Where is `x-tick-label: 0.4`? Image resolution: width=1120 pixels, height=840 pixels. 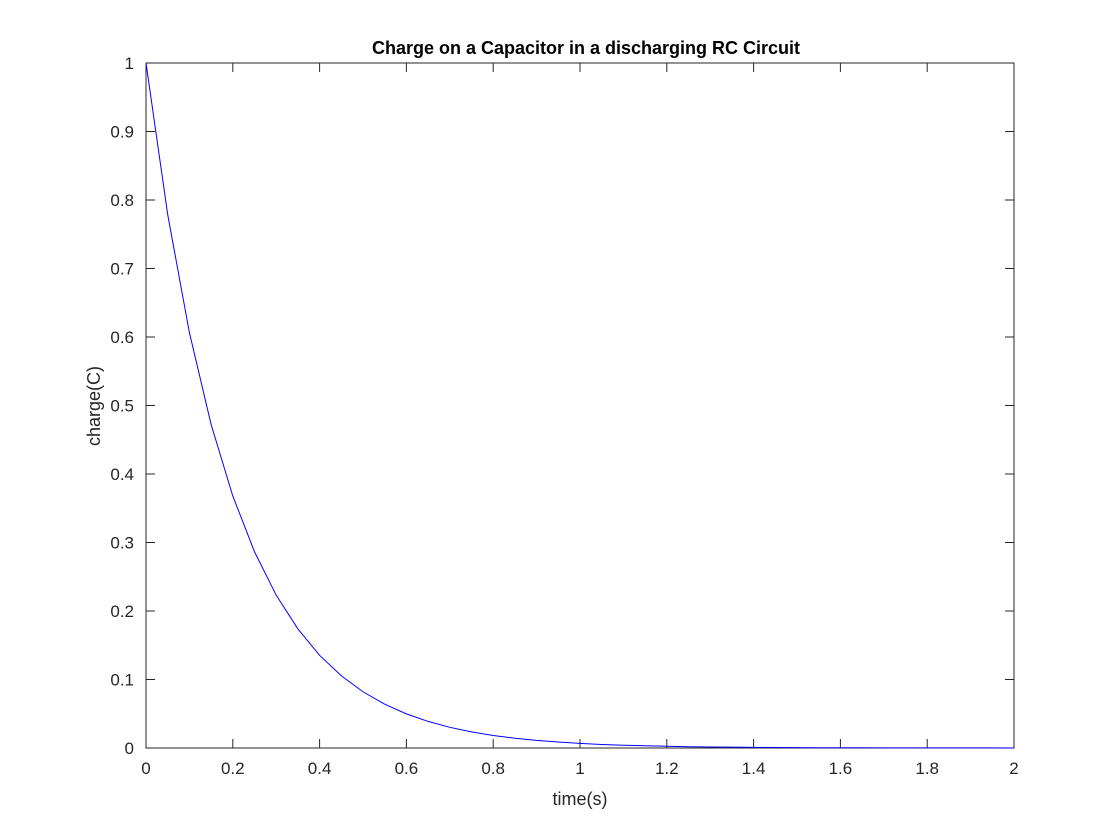 x-tick-label: 0.4 is located at coordinates (320, 768).